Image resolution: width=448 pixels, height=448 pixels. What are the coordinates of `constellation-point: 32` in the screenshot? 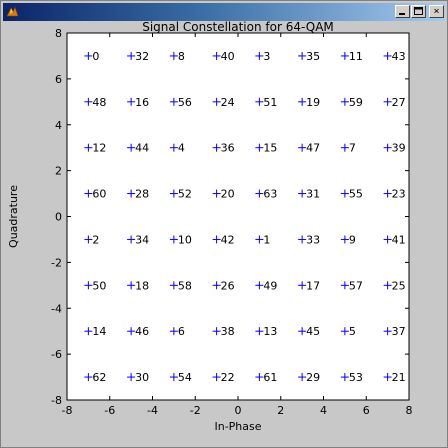 It's located at (138, 56).